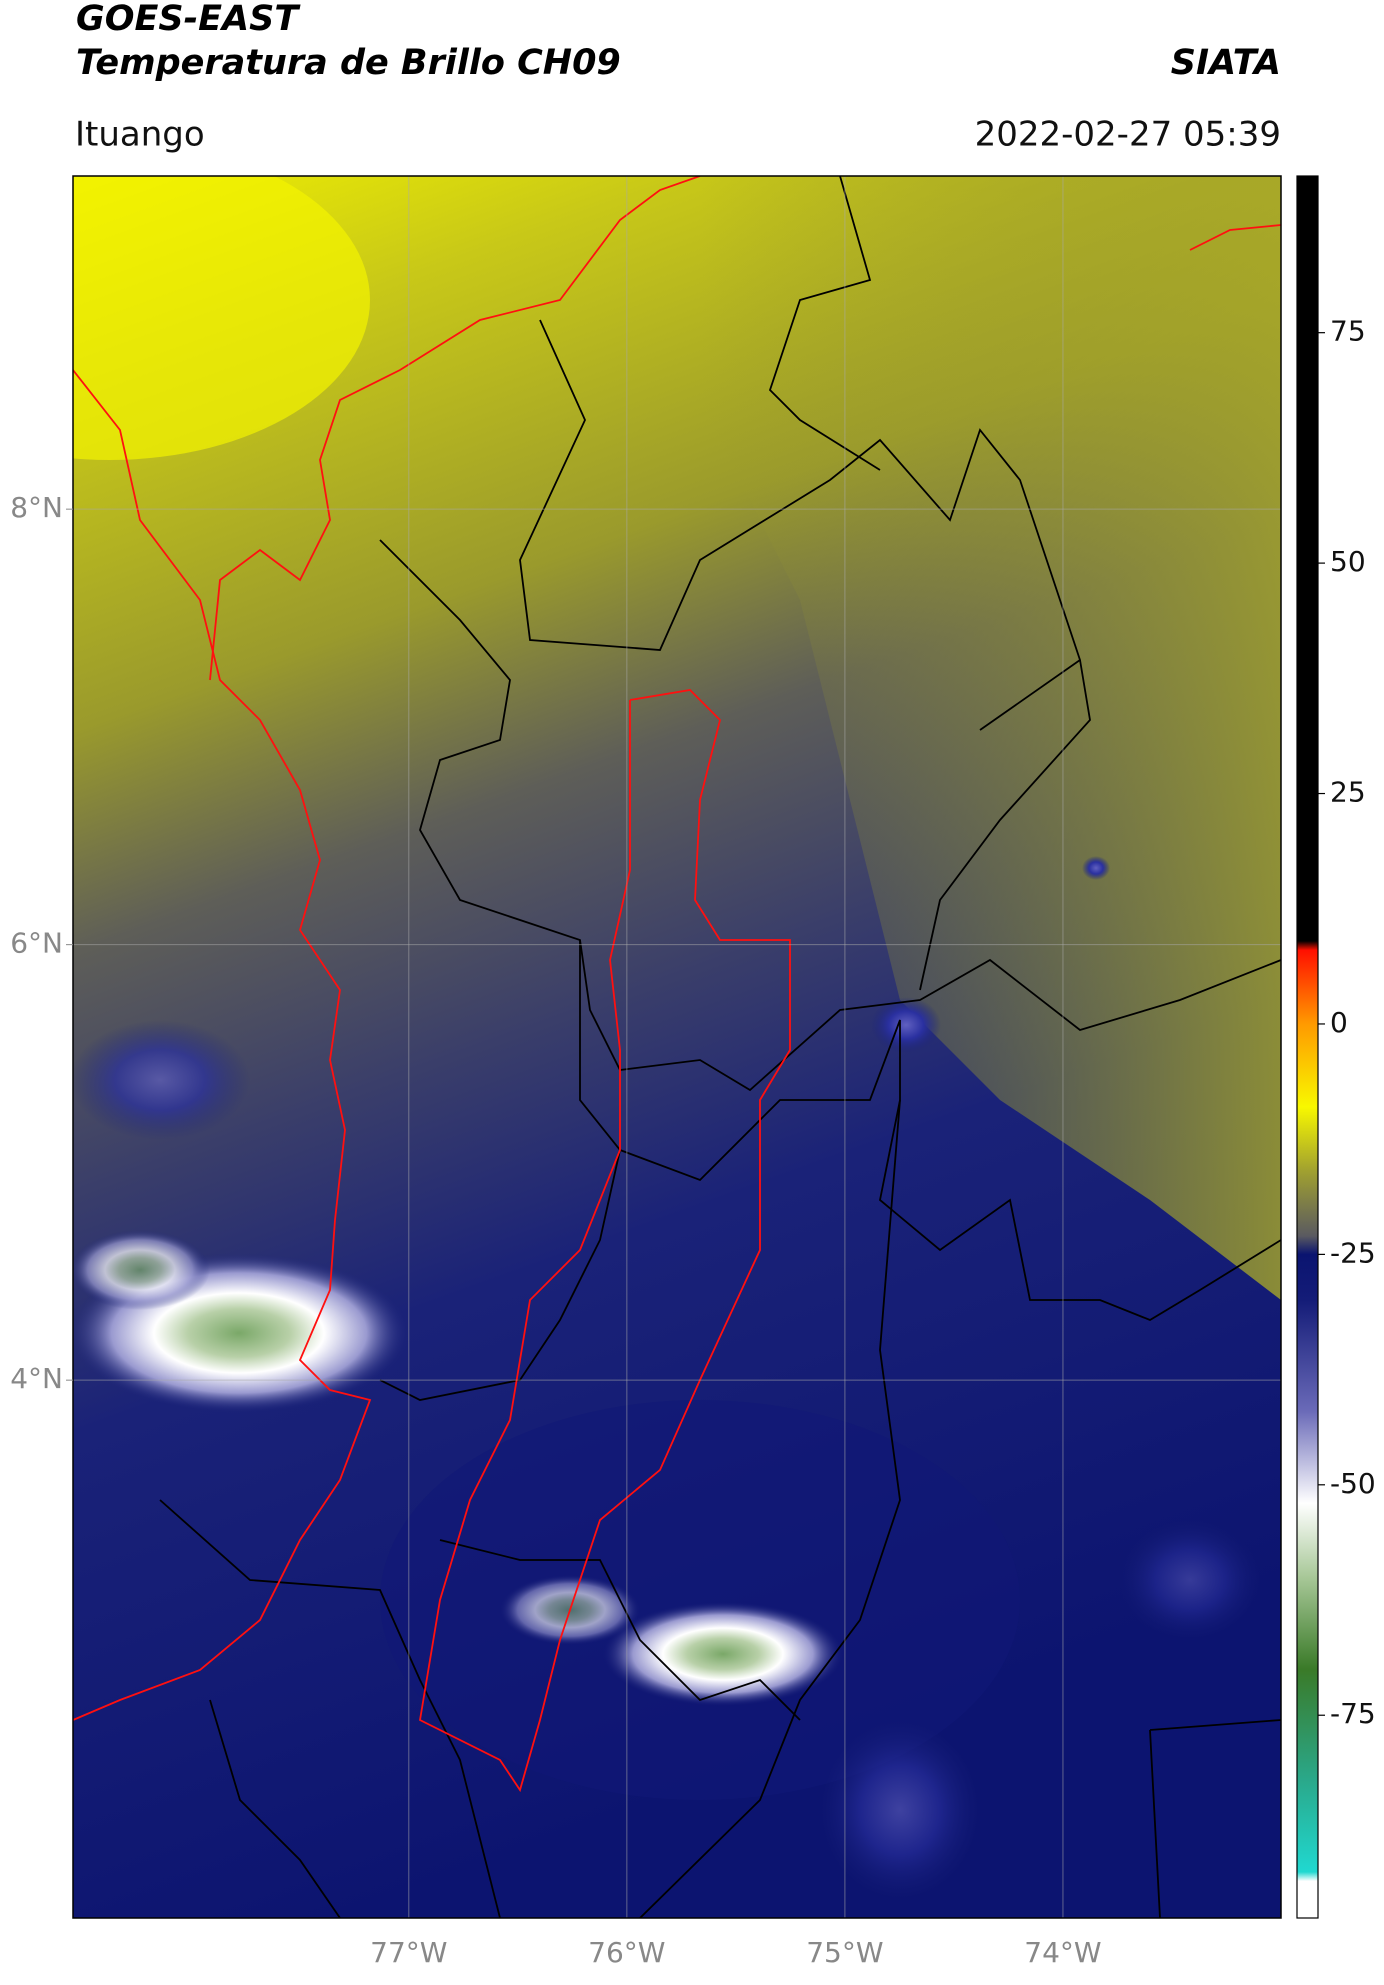 The height and width of the screenshot is (1985, 1384). Describe the element at coordinates (1128, 135) in the screenshot. I see `timestamp: 2022-02-27 05:39` at that location.